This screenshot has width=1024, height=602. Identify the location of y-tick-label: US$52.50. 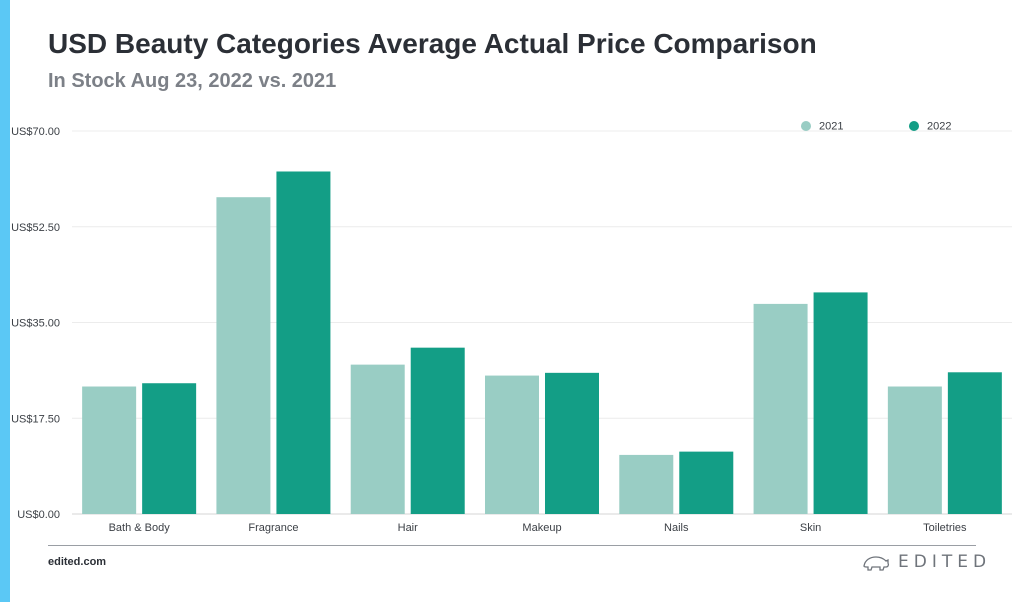
(35, 228).